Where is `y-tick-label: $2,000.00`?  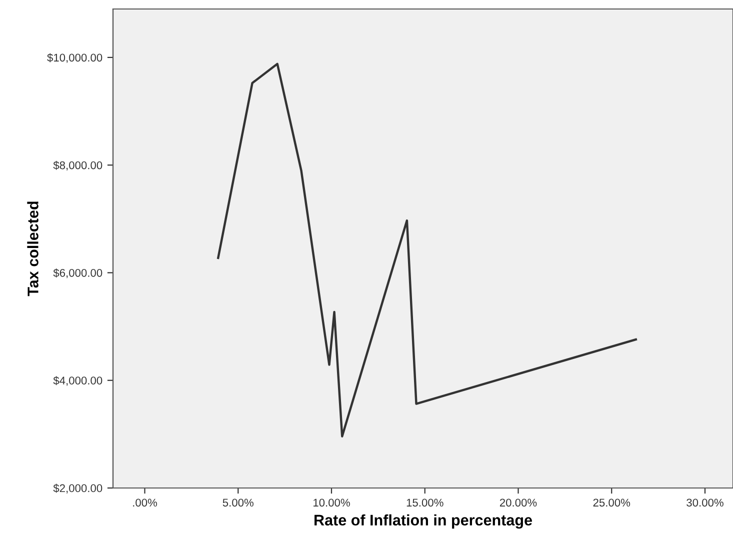 y-tick-label: $2,000.00 is located at coordinates (77, 489).